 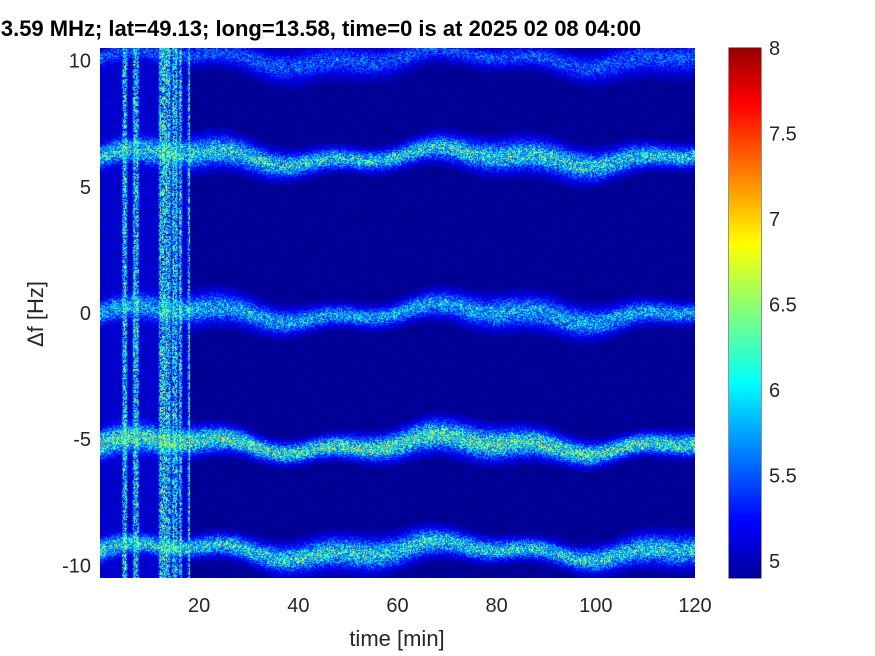 I want to click on x-tick-label: 120, so click(x=694, y=606).